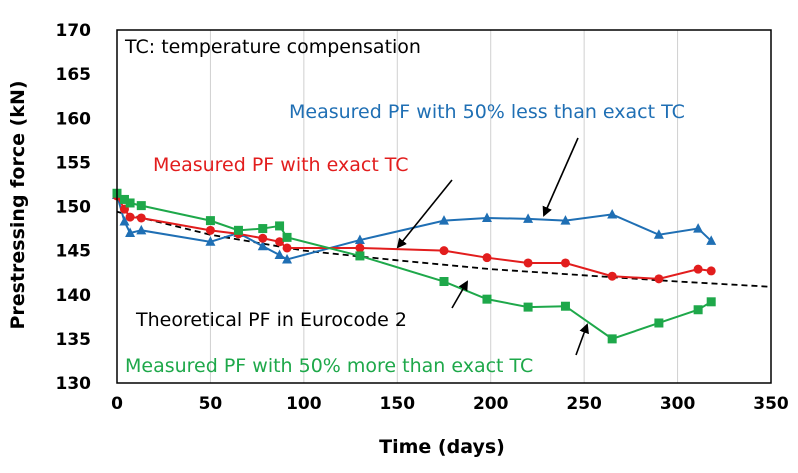 This screenshot has height=473, width=798. Describe the element at coordinates (450, 404) in the screenshot. I see `x-tick-labels: 0 50 100 150 200 250 300 350` at that location.